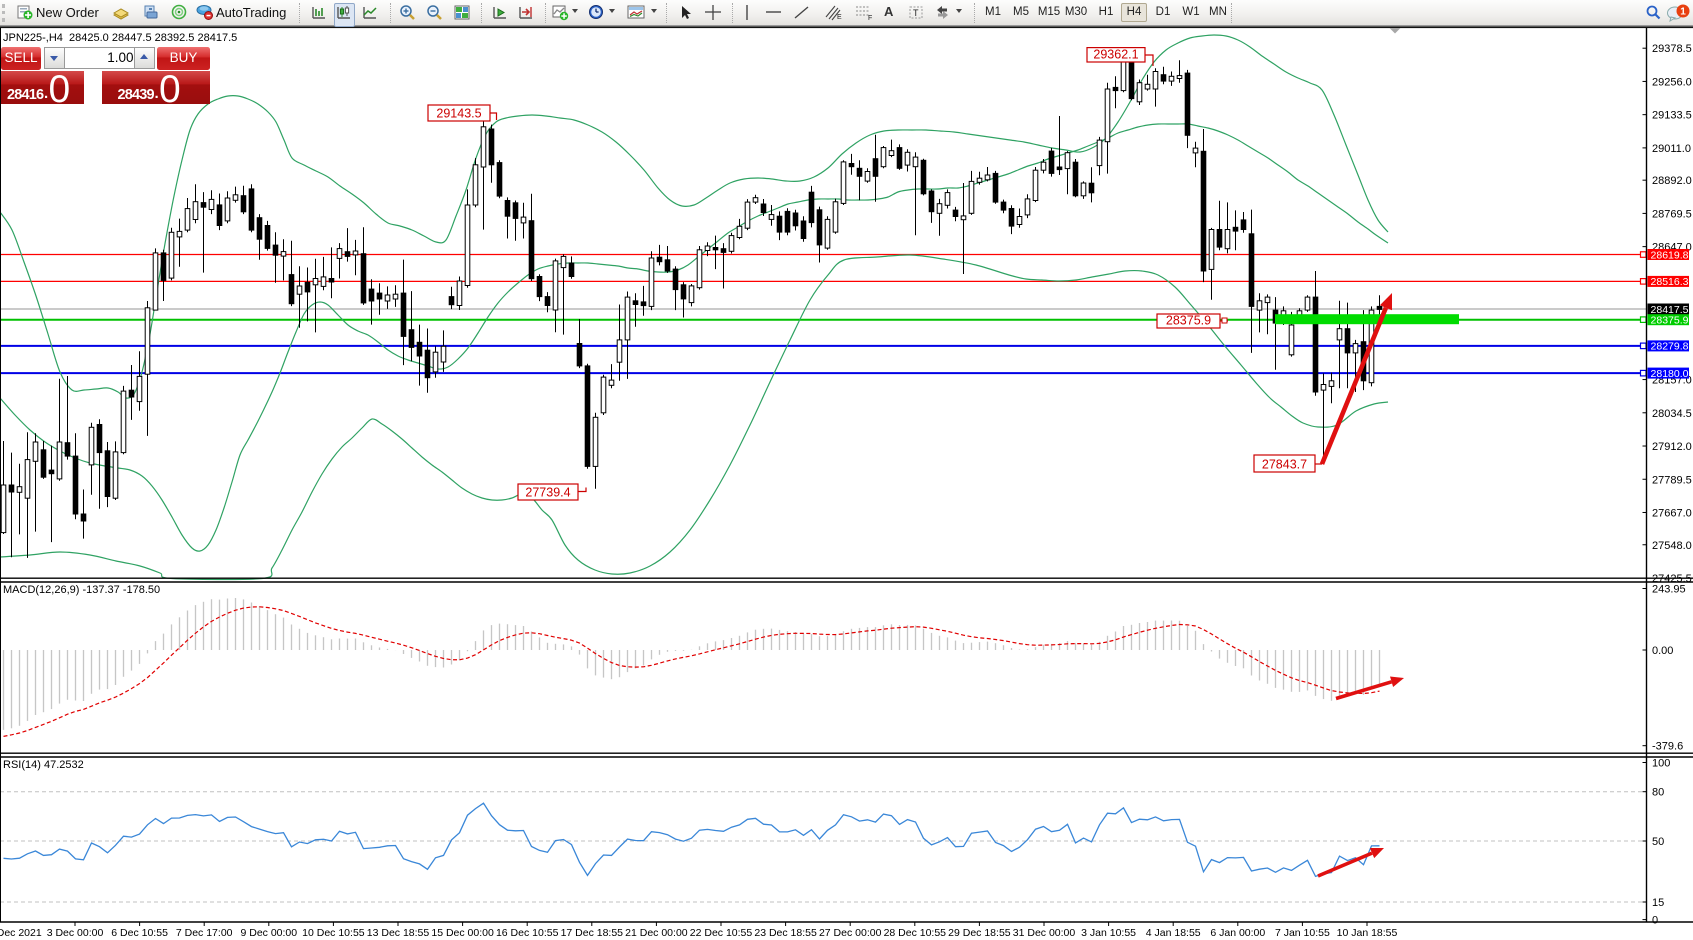  Describe the element at coordinates (1669, 590) in the screenshot. I see `svg-text: 243.95` at that location.